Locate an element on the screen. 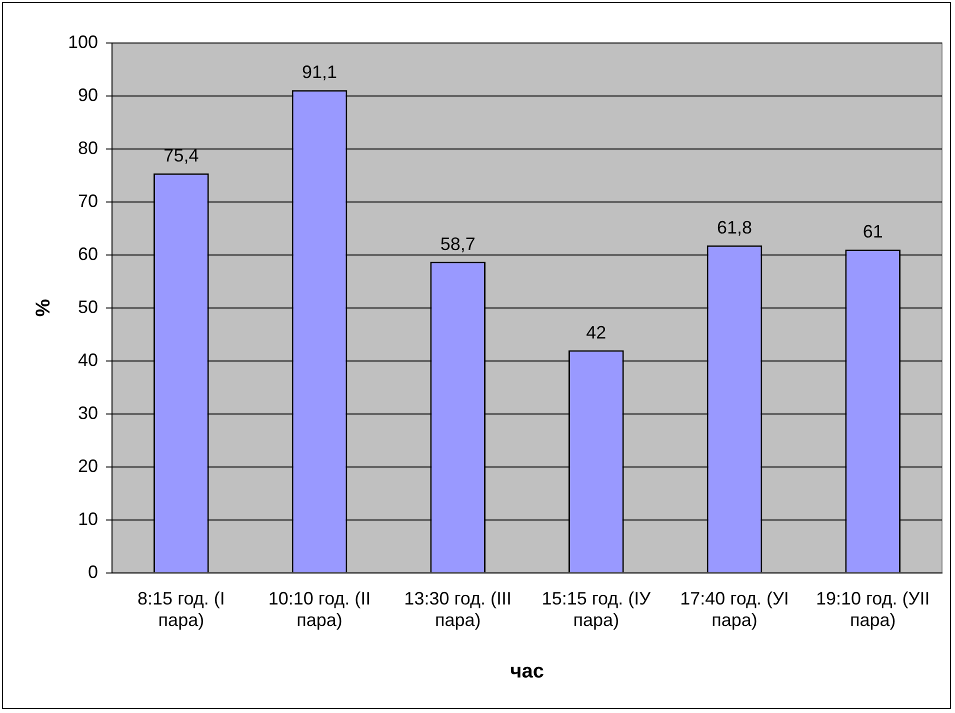  x-tick-label: 8:15 год. (I пара) is located at coordinates (181, 609).